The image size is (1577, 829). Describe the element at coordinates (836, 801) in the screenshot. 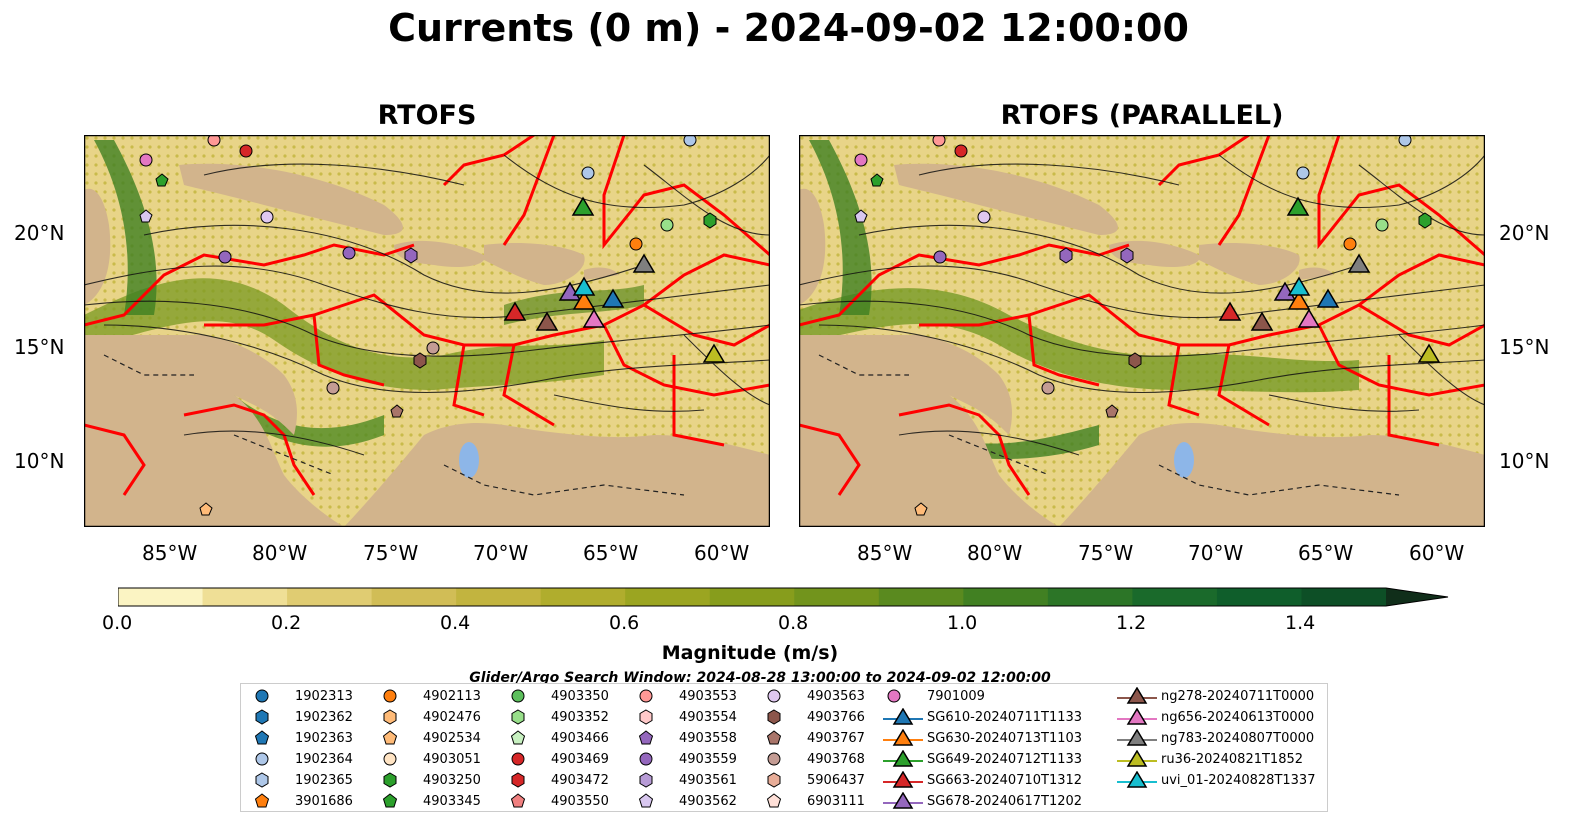

I see `legend-item-label: 6903111` at that location.